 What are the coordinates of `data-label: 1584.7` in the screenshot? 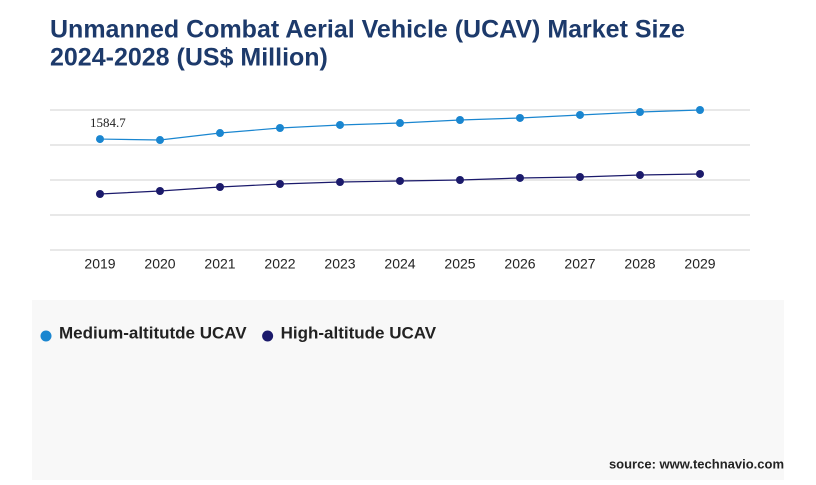 It's located at (108, 122).